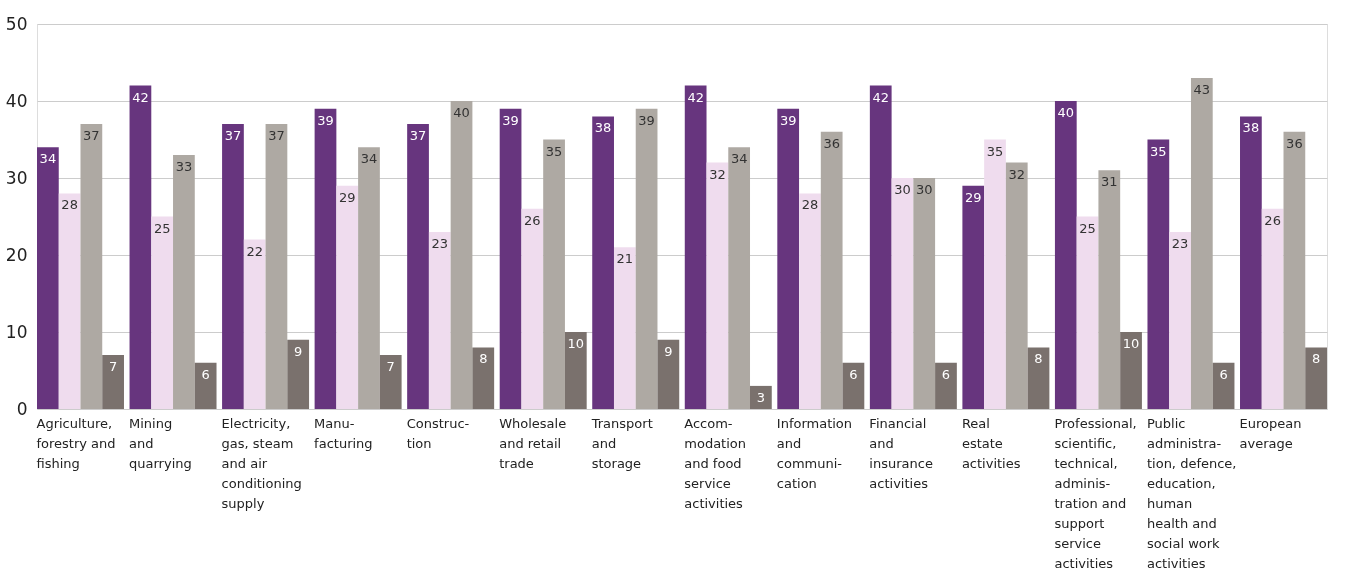 The width and height of the screenshot is (1349, 576). What do you see at coordinates (390, 367) in the screenshot?
I see `data-label: 7` at bounding box center [390, 367].